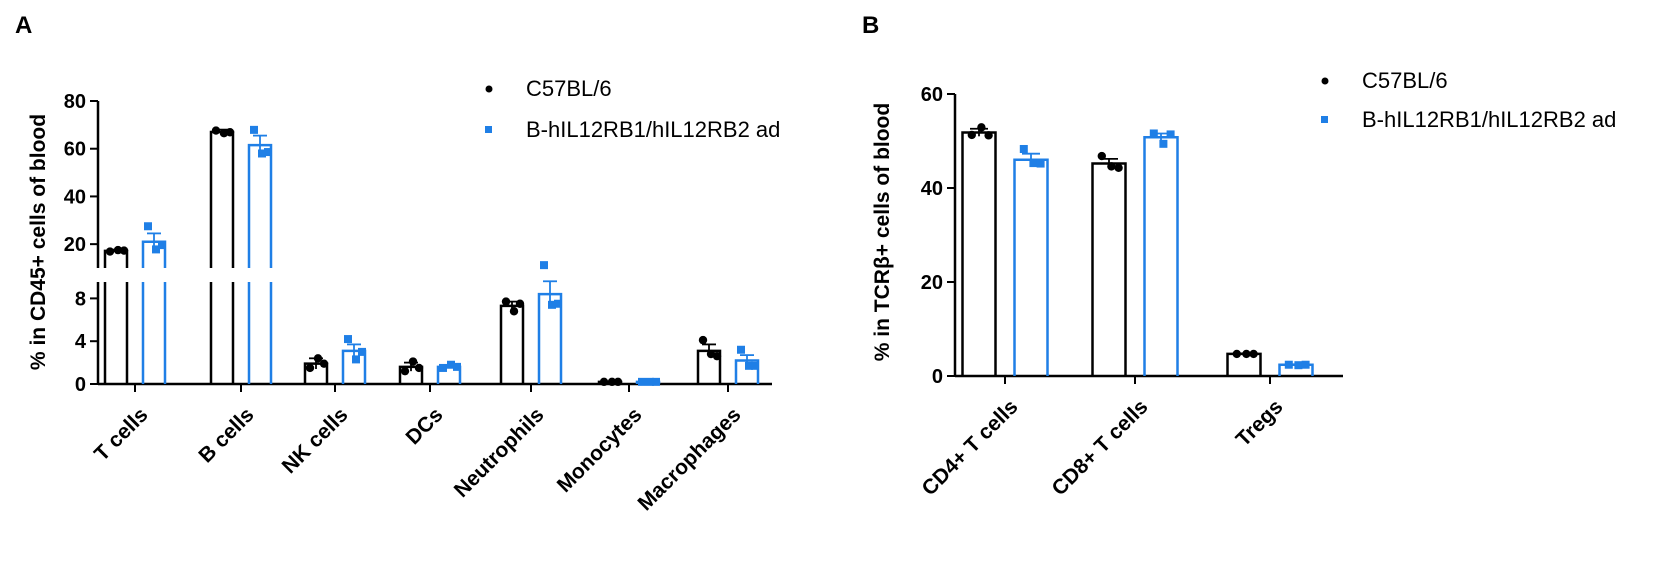 The image size is (1661, 582). What do you see at coordinates (1485, 108) in the screenshot?
I see `legend-panel-b: C57BL/6 B-hIL12RB1/hIL12RB2 ad` at bounding box center [1485, 108].